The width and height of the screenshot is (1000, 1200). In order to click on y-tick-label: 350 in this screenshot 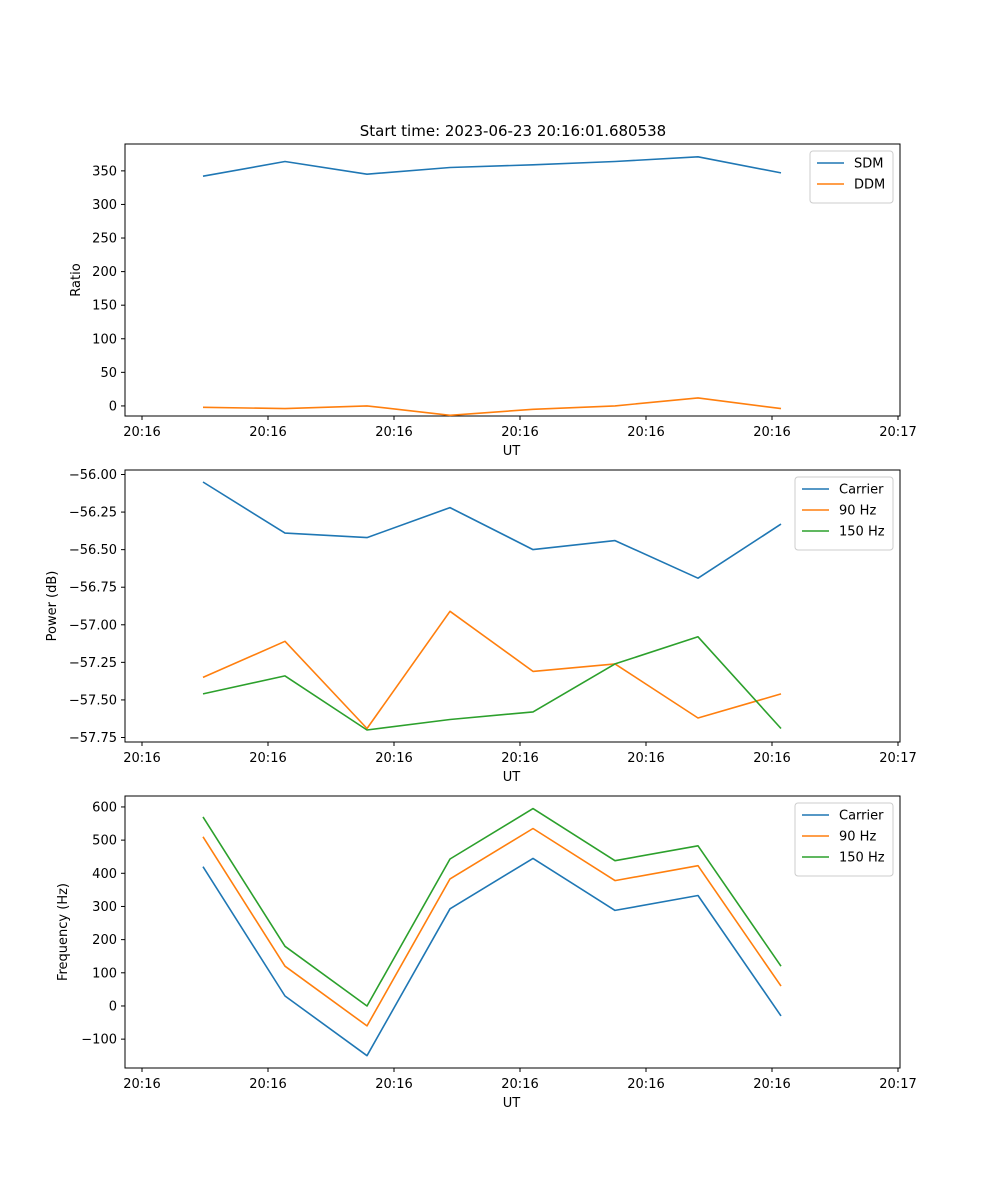, I will do `click(104, 171)`.